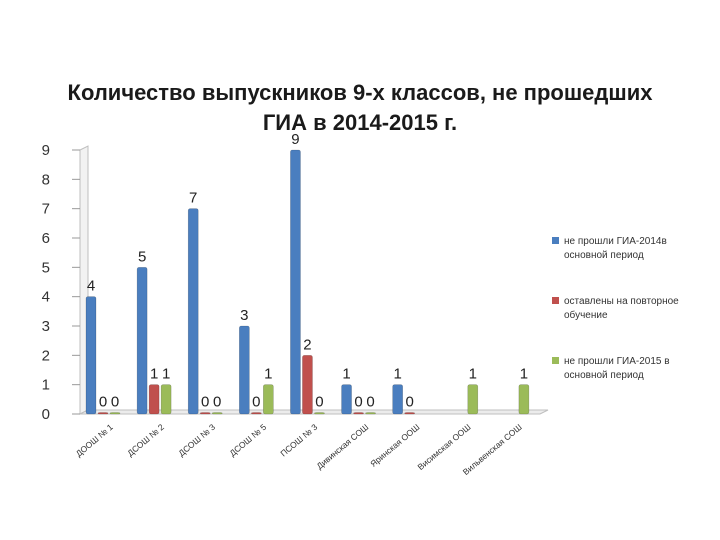  Describe the element at coordinates (46, 326) in the screenshot. I see `y-tick-label: 3` at that location.